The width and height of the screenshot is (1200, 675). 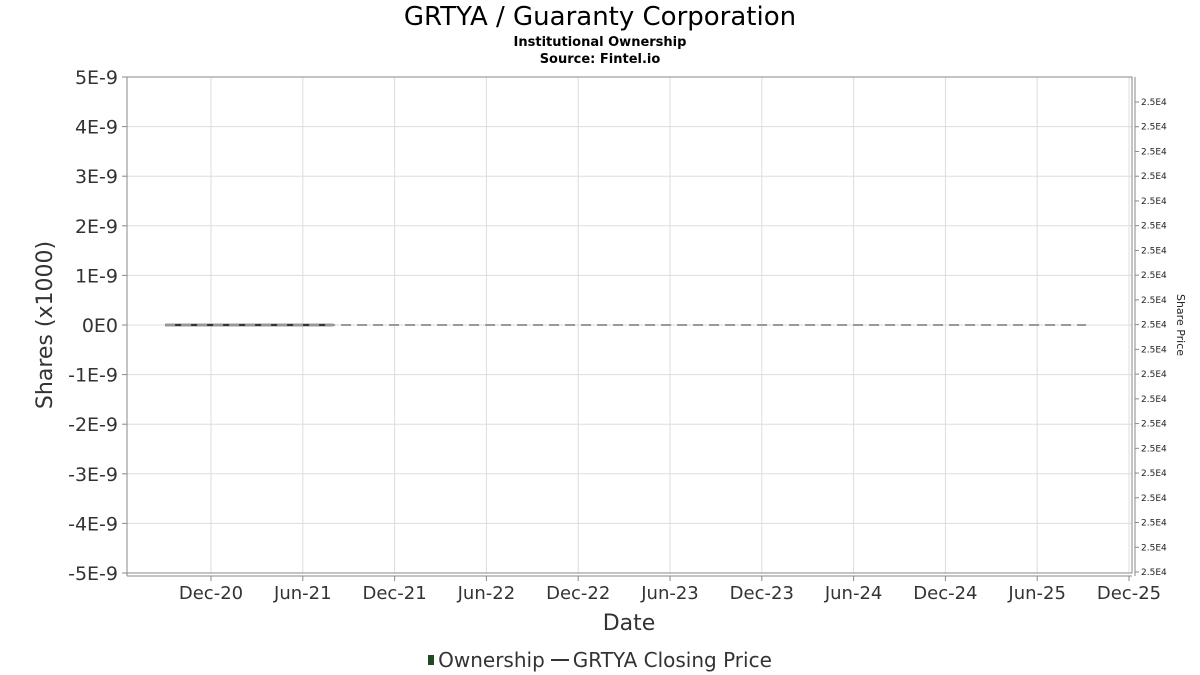 What do you see at coordinates (762, 593) in the screenshot?
I see `x-tick-label: Dec-23` at bounding box center [762, 593].